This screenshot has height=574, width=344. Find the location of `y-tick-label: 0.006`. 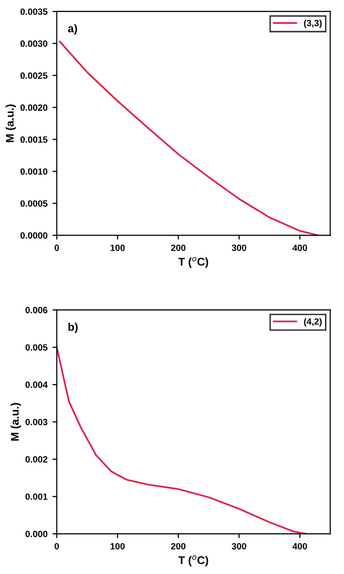

y-tick-label: 0.006 is located at coordinates (37, 310).